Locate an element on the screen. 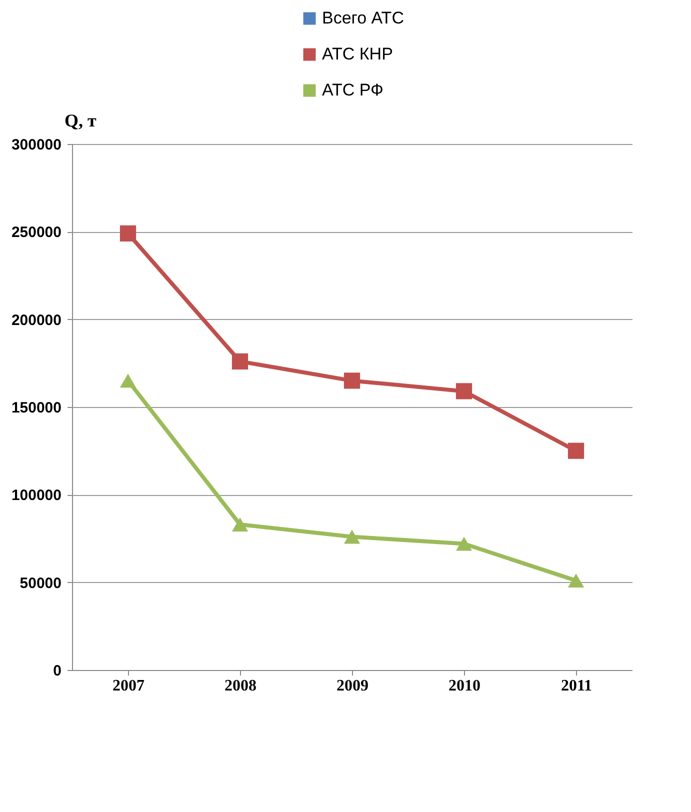 This screenshot has height=812, width=691. x-tick-label: 2010 is located at coordinates (464, 686).